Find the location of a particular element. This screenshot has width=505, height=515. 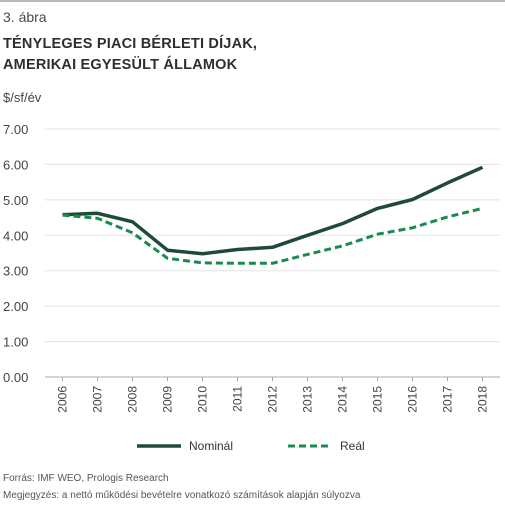

x-tick-label: 2011 is located at coordinates (238, 399).